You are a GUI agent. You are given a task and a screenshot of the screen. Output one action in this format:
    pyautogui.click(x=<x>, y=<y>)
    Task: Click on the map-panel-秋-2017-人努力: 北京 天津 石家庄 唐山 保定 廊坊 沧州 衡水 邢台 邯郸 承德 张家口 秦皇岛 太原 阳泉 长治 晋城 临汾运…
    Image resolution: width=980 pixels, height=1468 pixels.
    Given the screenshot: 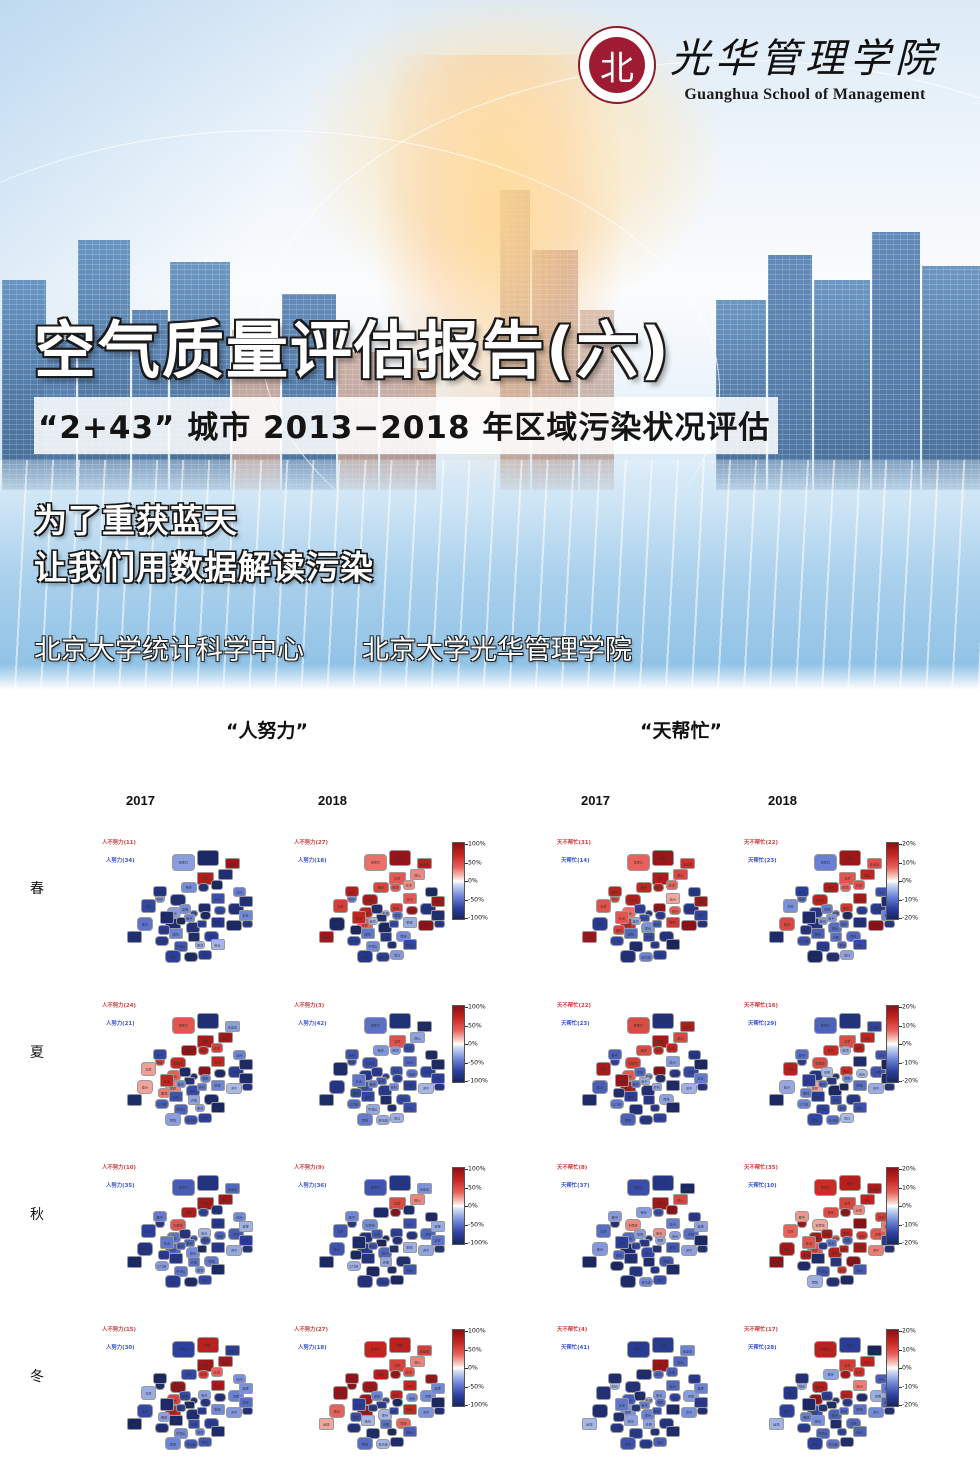 What is the action you would take?
    pyautogui.click(x=175, y=1225)
    